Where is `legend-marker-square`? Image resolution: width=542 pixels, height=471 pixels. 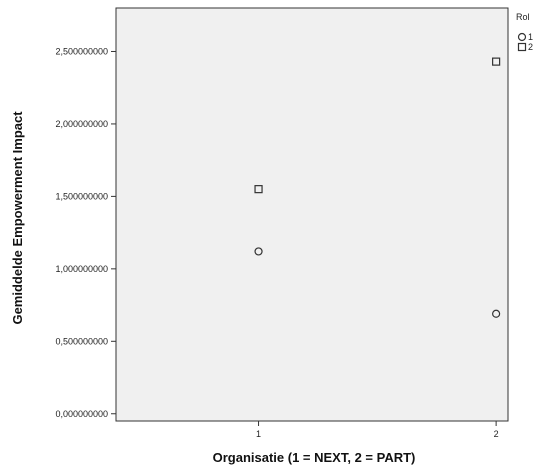 legend-marker-square is located at coordinates (522, 47).